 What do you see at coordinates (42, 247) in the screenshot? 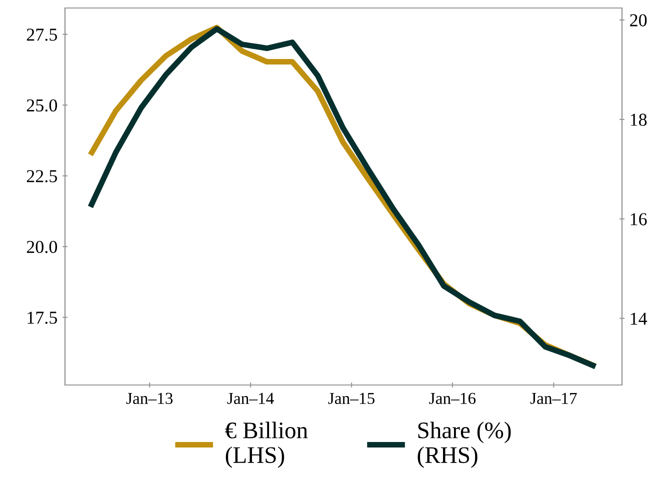
I see `y-tick-label: 20.0` at bounding box center [42, 247].